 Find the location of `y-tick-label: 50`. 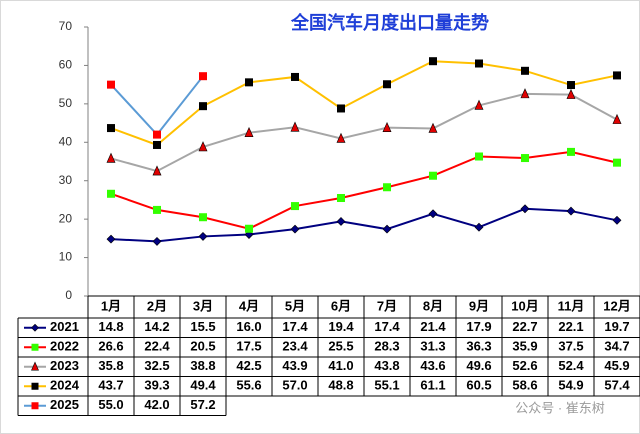

y-tick-label: 50 is located at coordinates (66, 103).